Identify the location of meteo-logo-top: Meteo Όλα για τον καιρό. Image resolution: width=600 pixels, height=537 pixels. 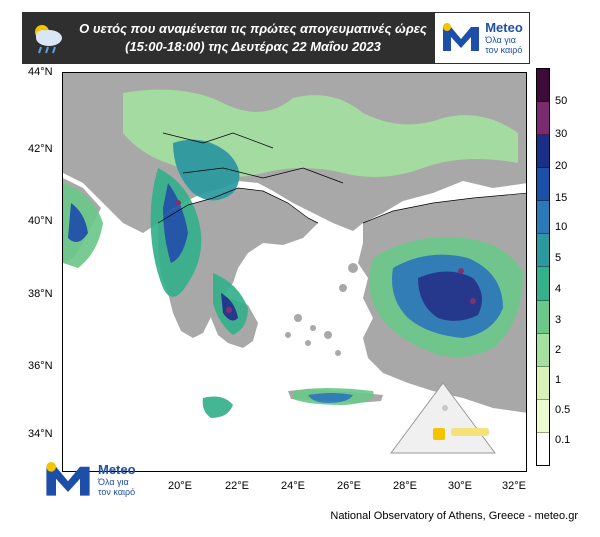
(482, 38).